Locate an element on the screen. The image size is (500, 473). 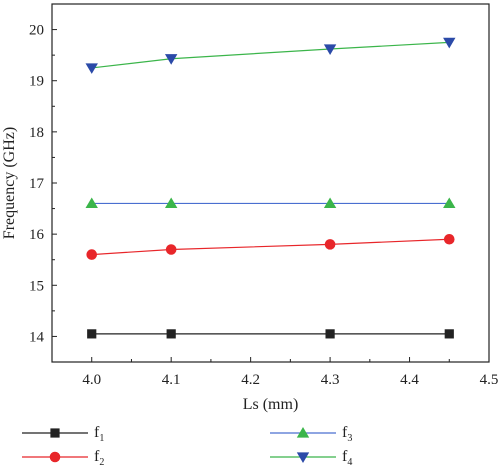
legend-item-f3: f3 is located at coordinates (311, 434).